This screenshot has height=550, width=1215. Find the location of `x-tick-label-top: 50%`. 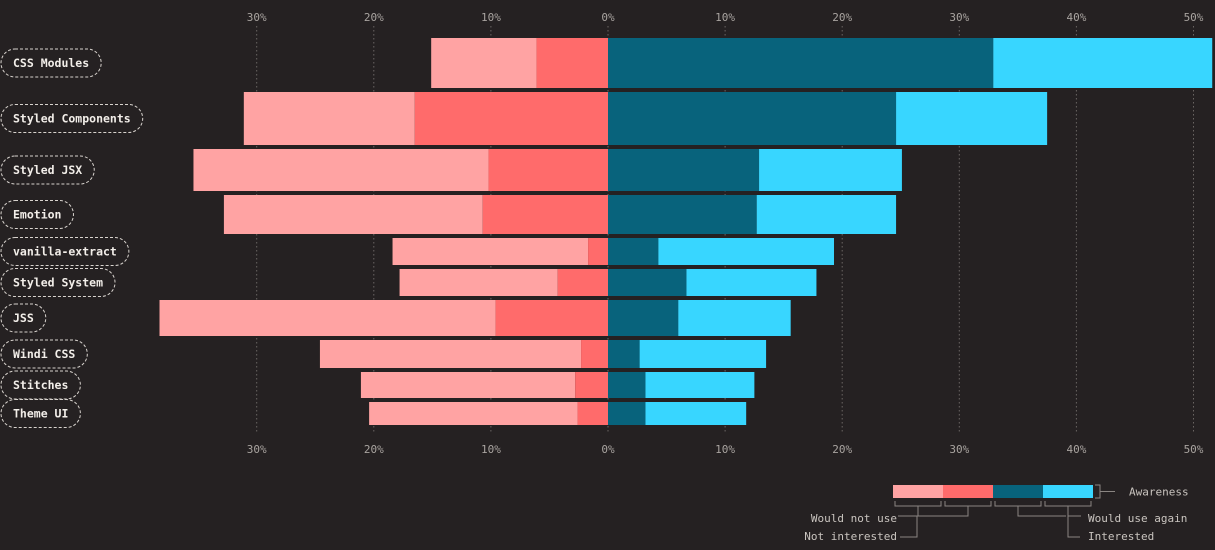

x-tick-label-top: 50% is located at coordinates (1194, 17).